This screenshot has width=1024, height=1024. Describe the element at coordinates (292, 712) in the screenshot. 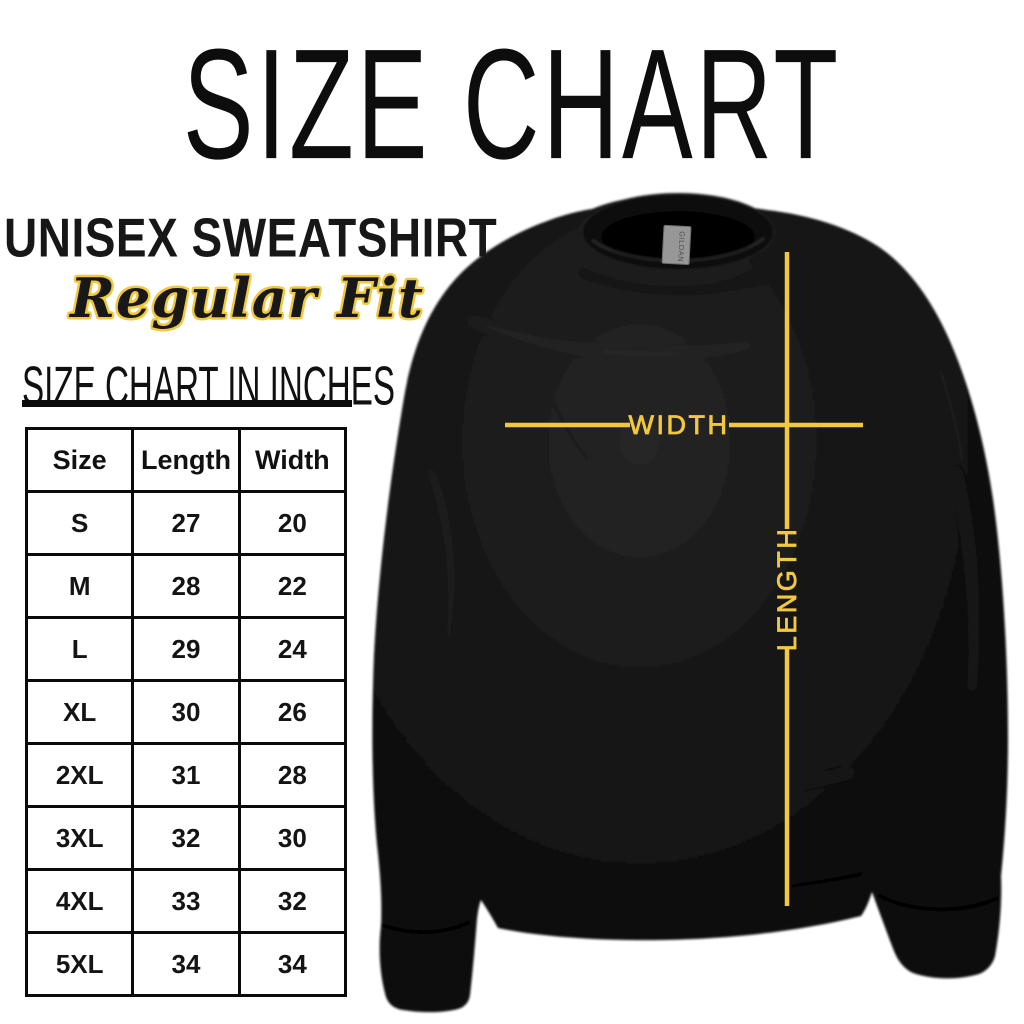

I see `width-cell: 26` at that location.